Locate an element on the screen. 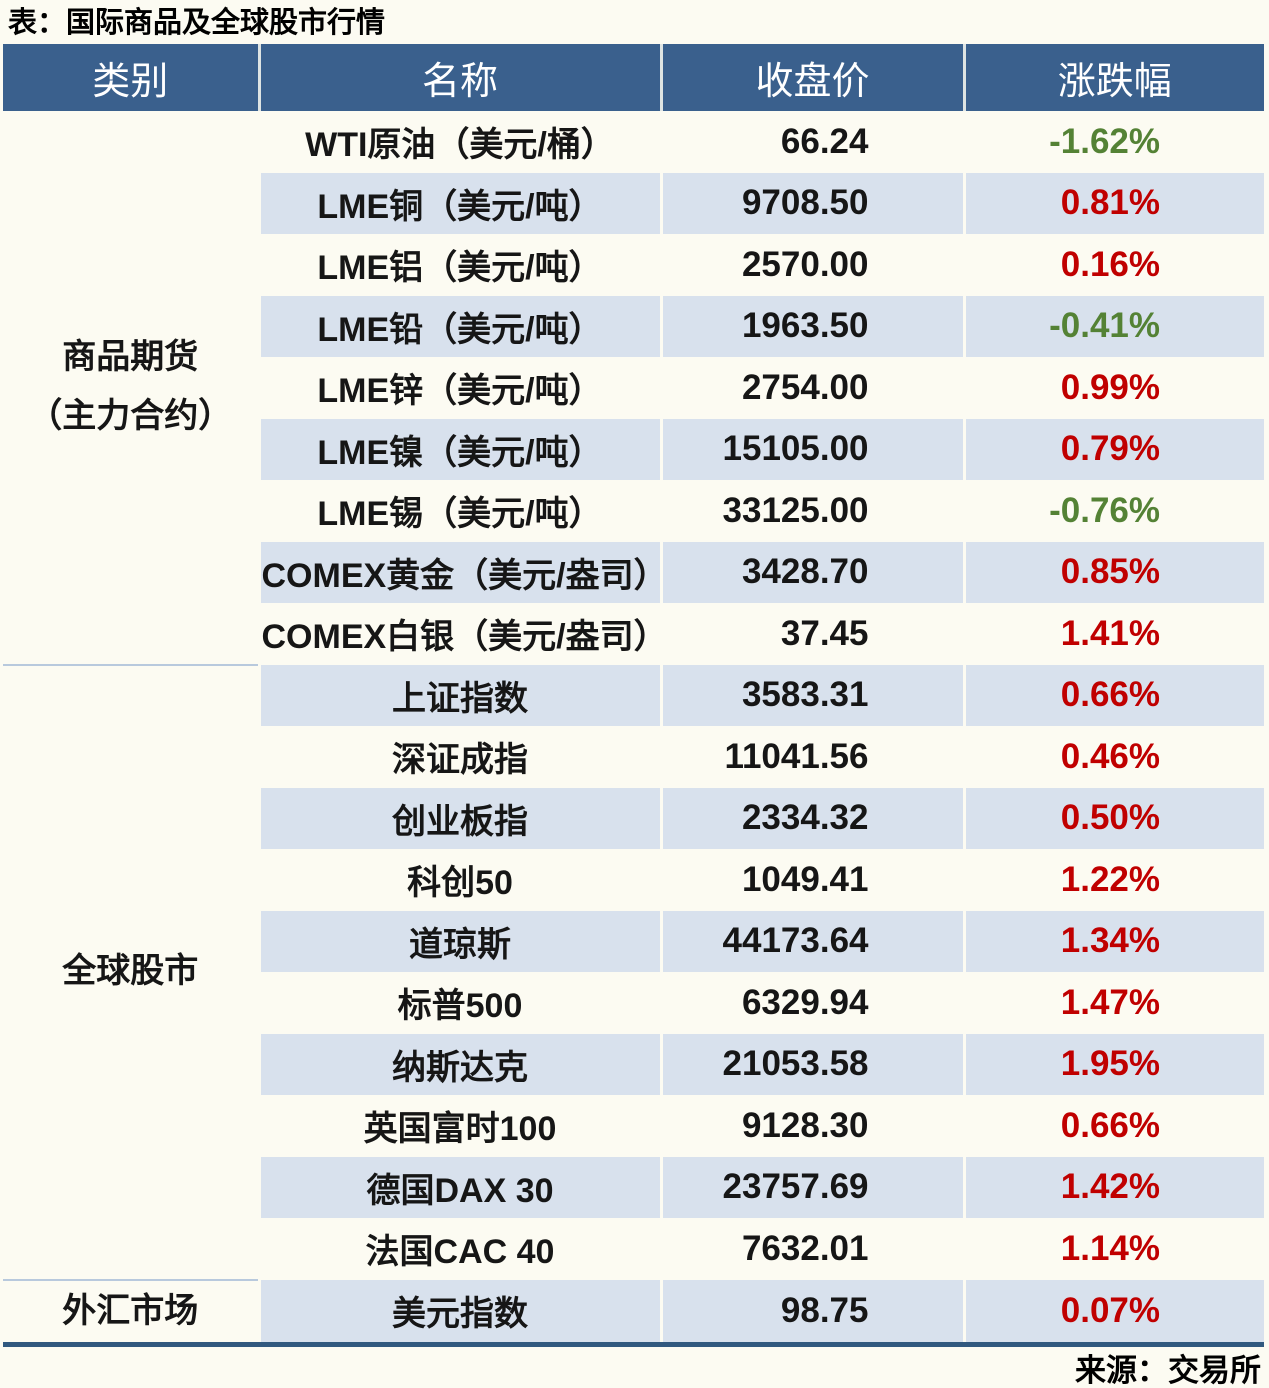  close-price: 98.75 is located at coordinates (811, 1312).